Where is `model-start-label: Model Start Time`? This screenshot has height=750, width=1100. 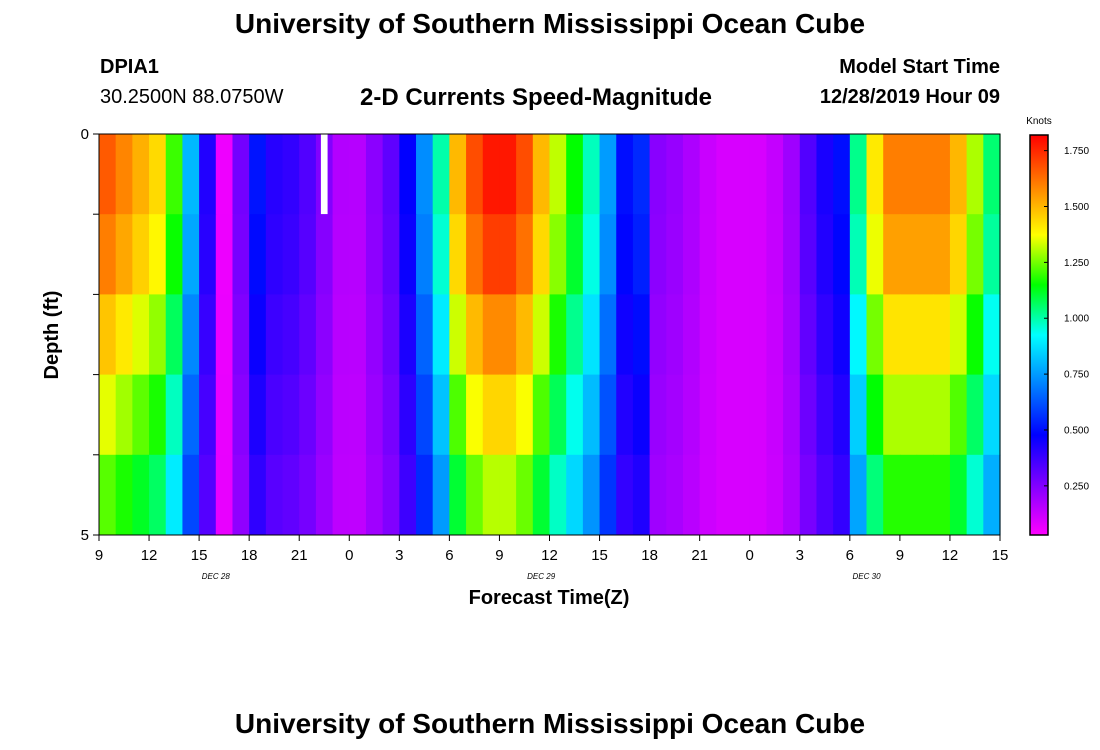
model-start-label: Model Start Time is located at coordinates (919, 67).